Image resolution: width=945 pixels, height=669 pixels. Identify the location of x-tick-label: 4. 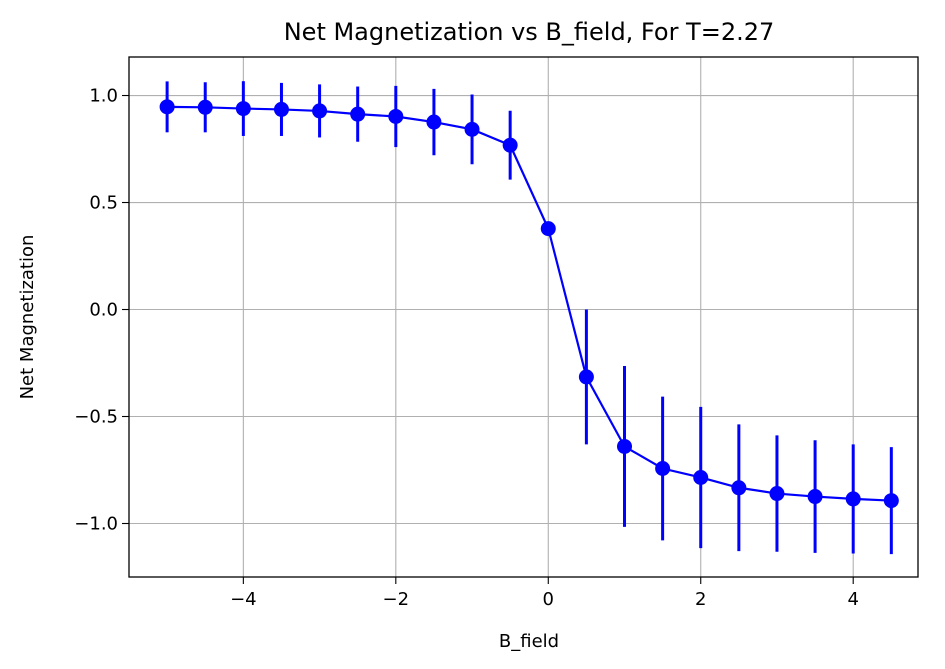
(852, 599).